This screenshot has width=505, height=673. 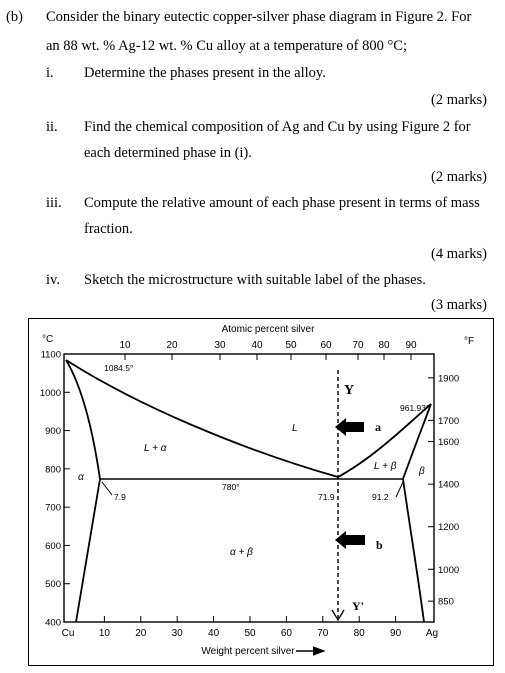 I want to click on bottom-tick-label: 50, so click(x=250, y=633).